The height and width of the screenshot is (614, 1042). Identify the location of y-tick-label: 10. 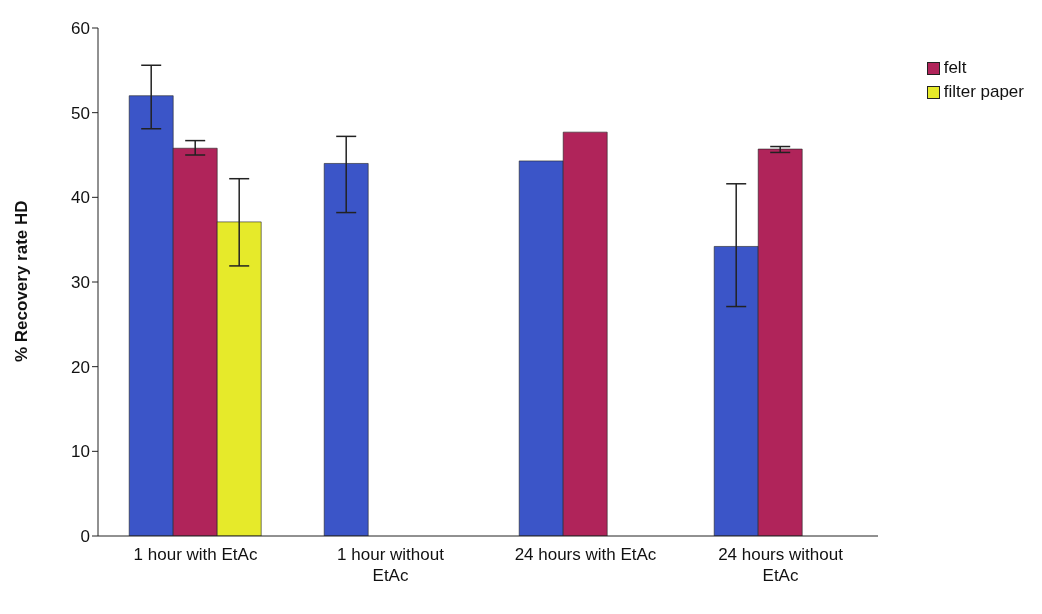
(80, 452).